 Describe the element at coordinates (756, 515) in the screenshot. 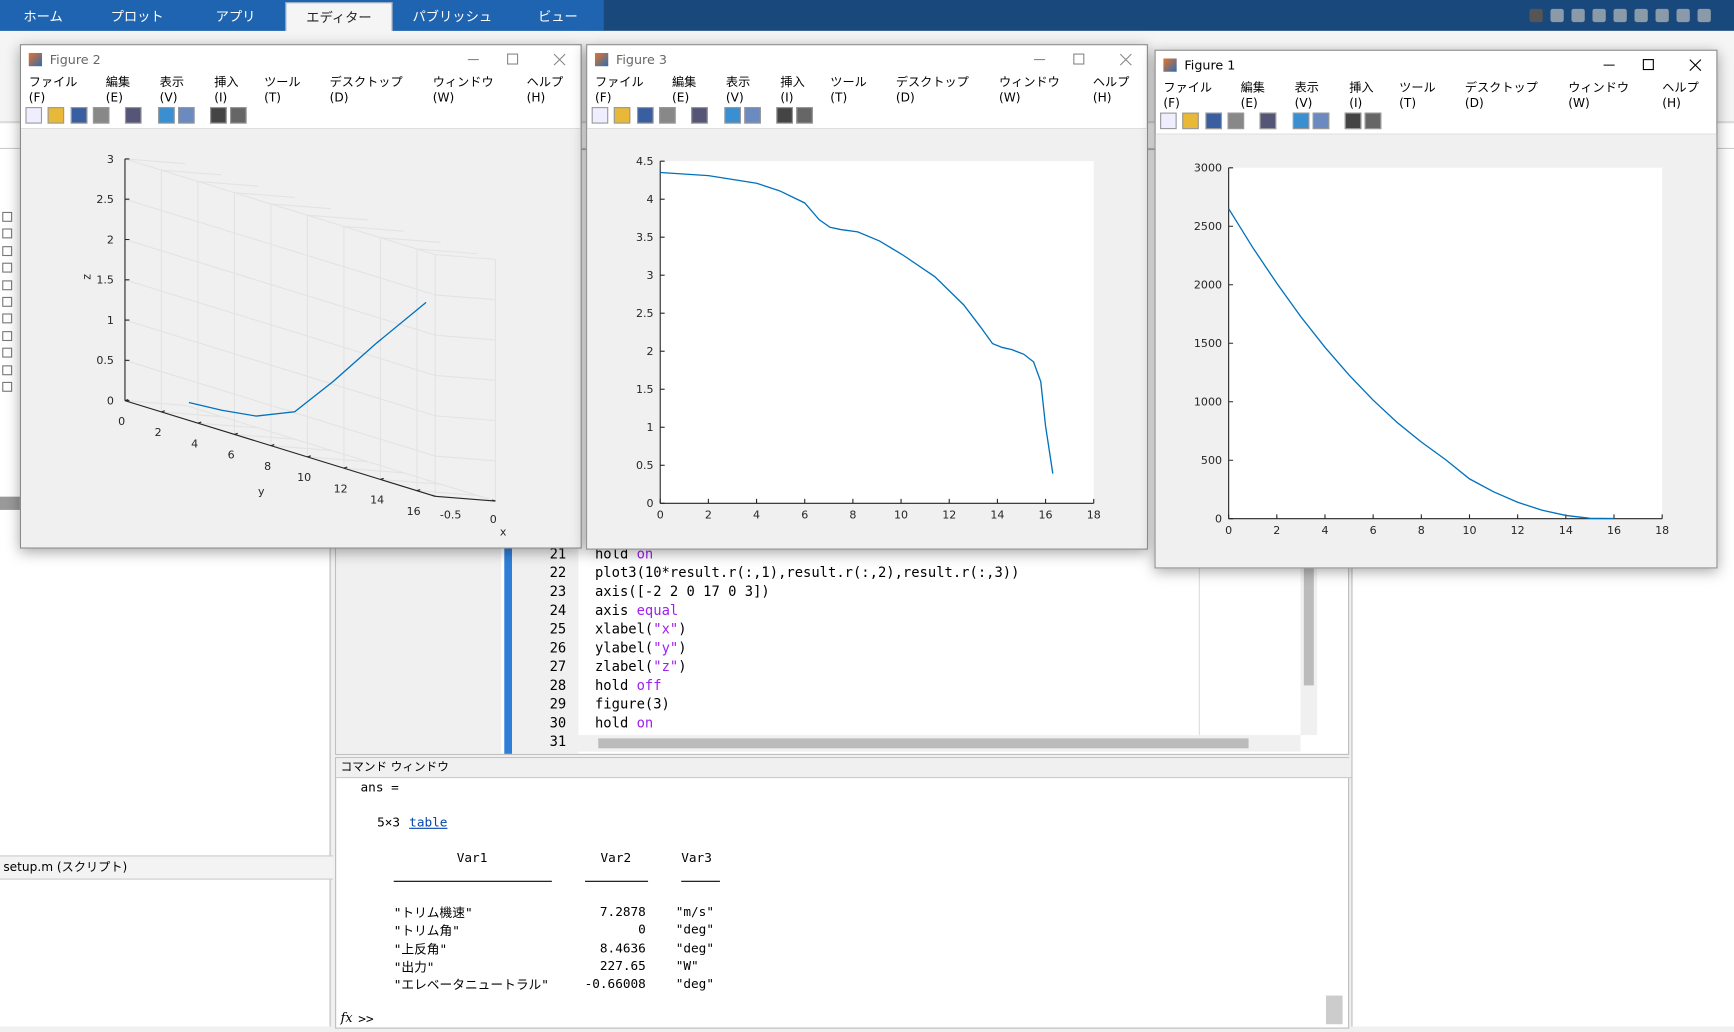

I see `x-tick-label: 4` at that location.